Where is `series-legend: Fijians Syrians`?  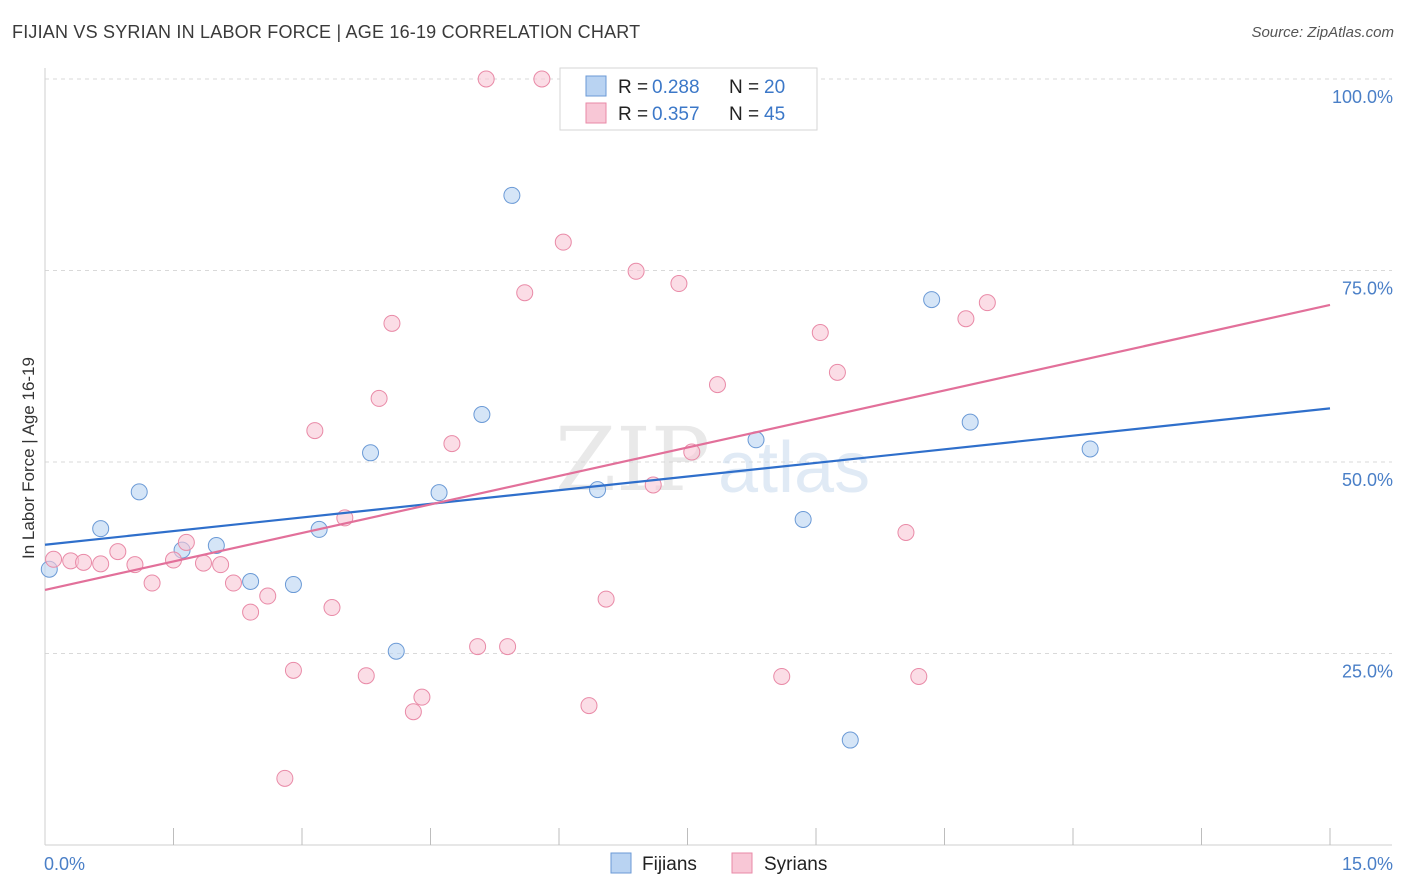
series-legend: Fijians Syrians is located at coordinates (718, 863).